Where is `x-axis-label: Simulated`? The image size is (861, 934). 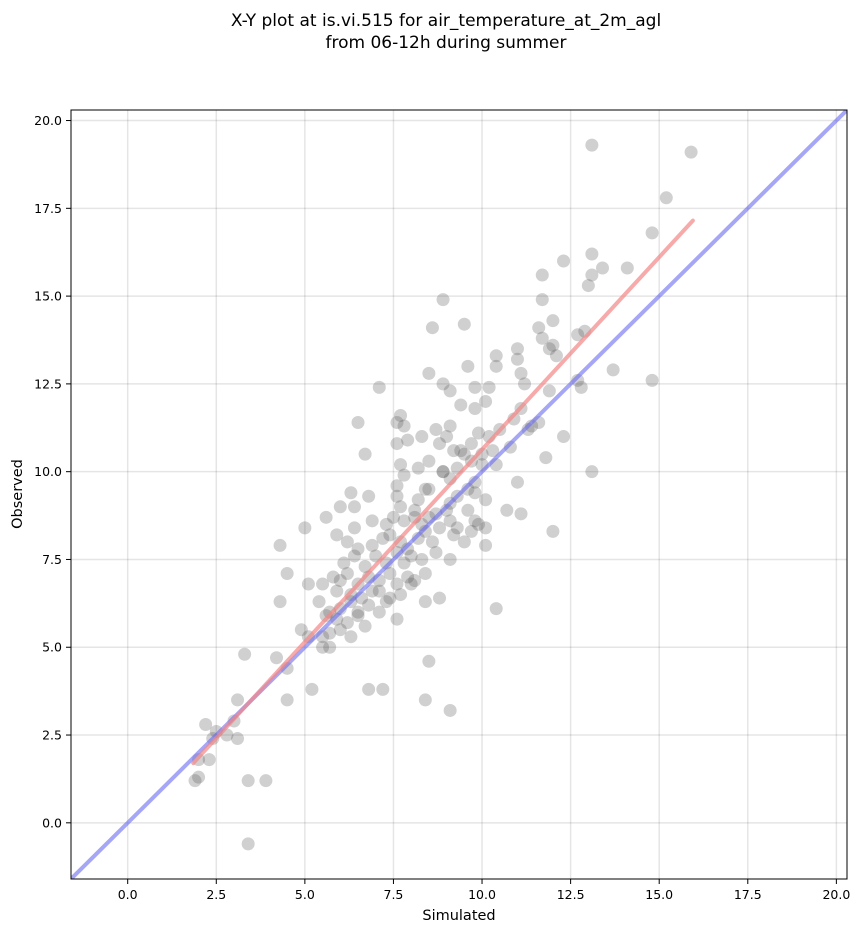 x-axis-label: Simulated is located at coordinates (458, 916).